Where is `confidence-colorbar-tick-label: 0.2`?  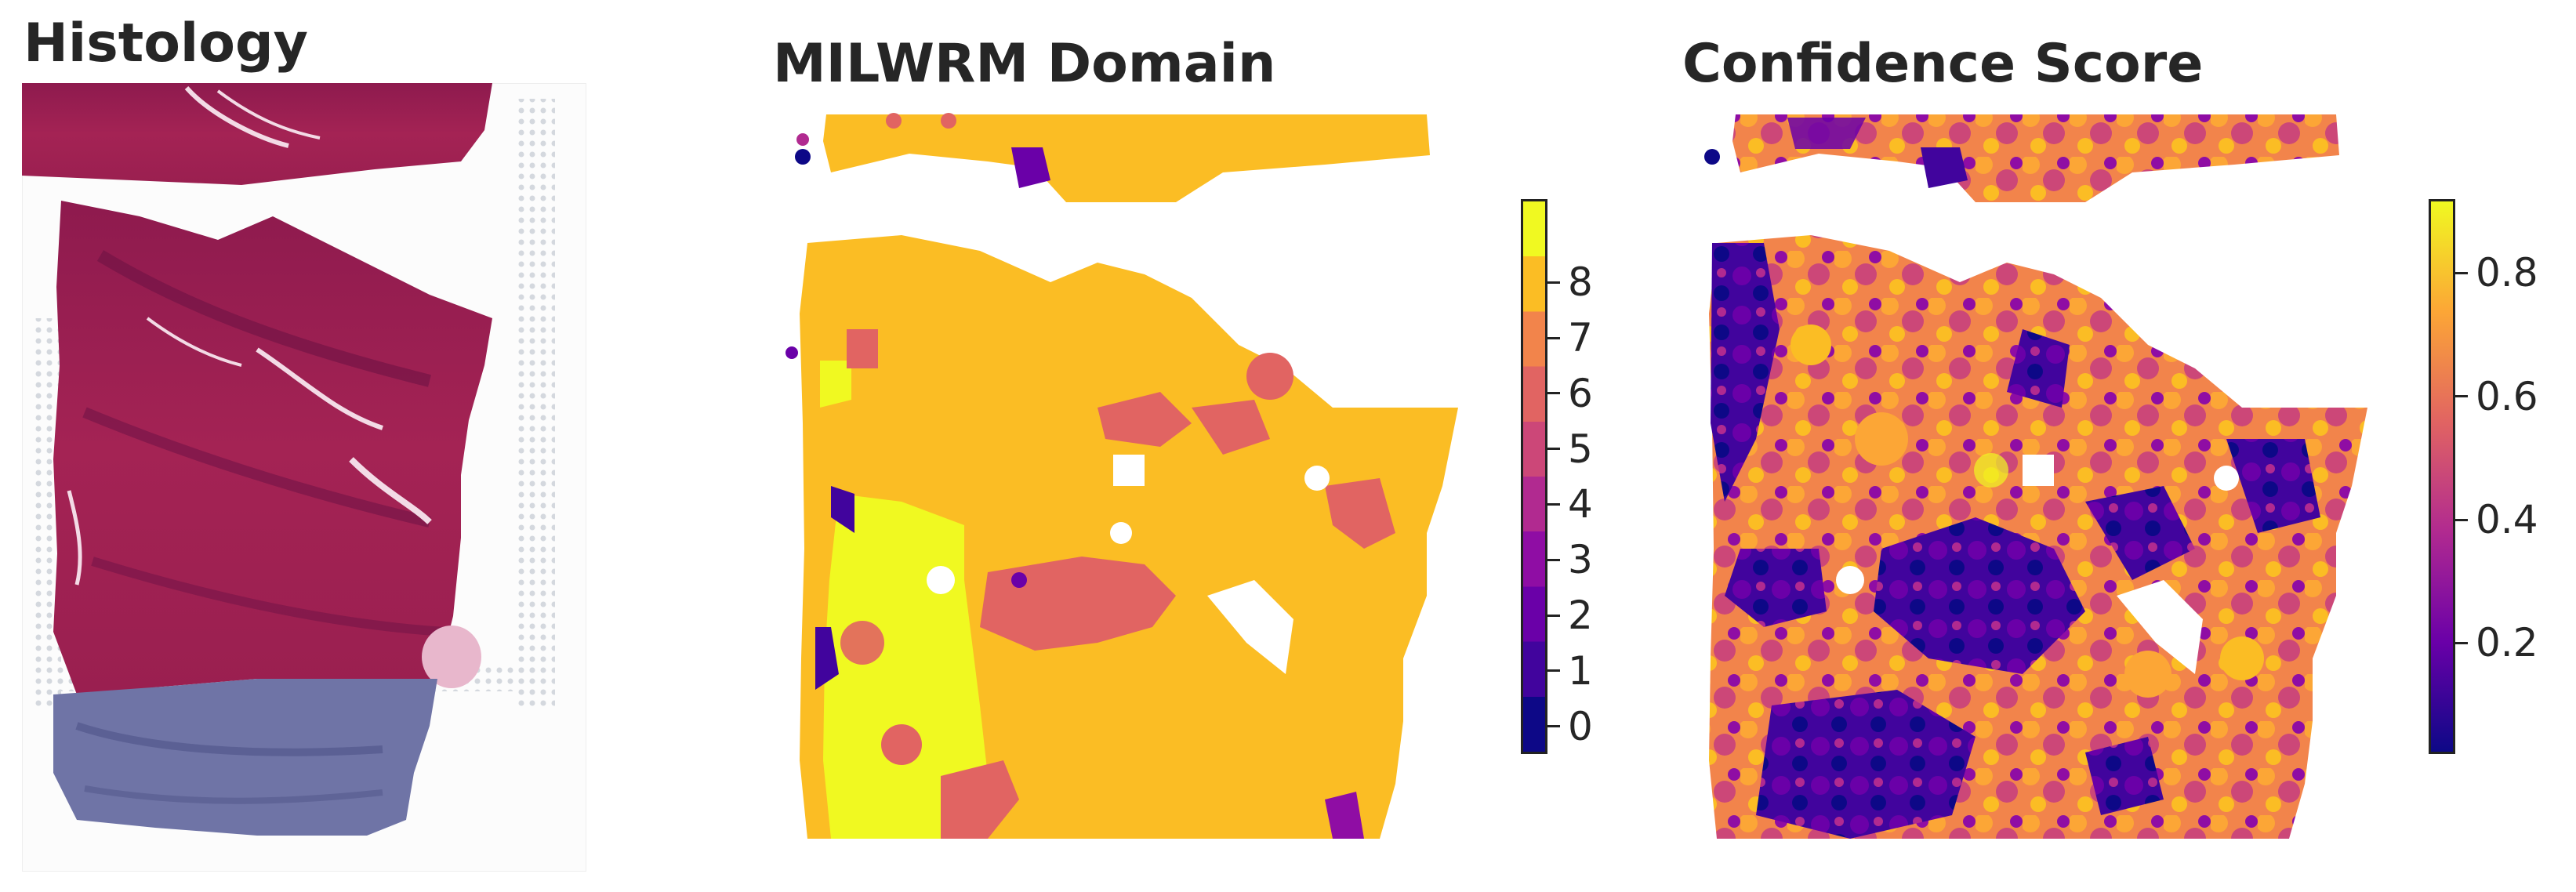
confidence-colorbar-tick-label: 0.2 is located at coordinates (2507, 643).